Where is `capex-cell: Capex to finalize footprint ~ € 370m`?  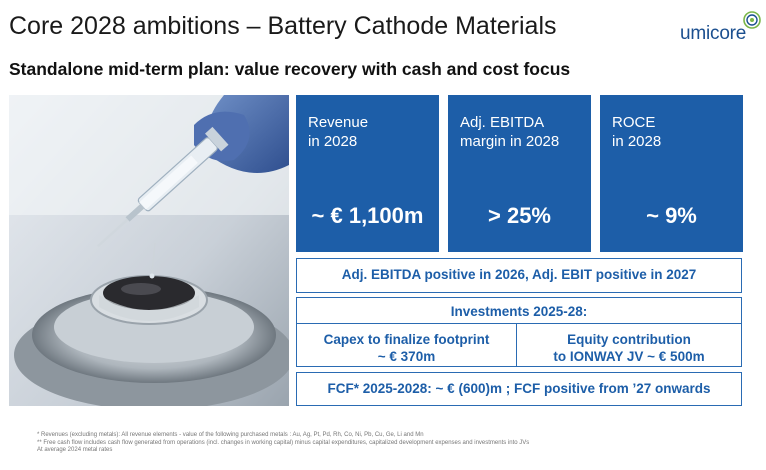
capex-cell: Capex to finalize footprint ~ € 370m is located at coordinates (406, 348).